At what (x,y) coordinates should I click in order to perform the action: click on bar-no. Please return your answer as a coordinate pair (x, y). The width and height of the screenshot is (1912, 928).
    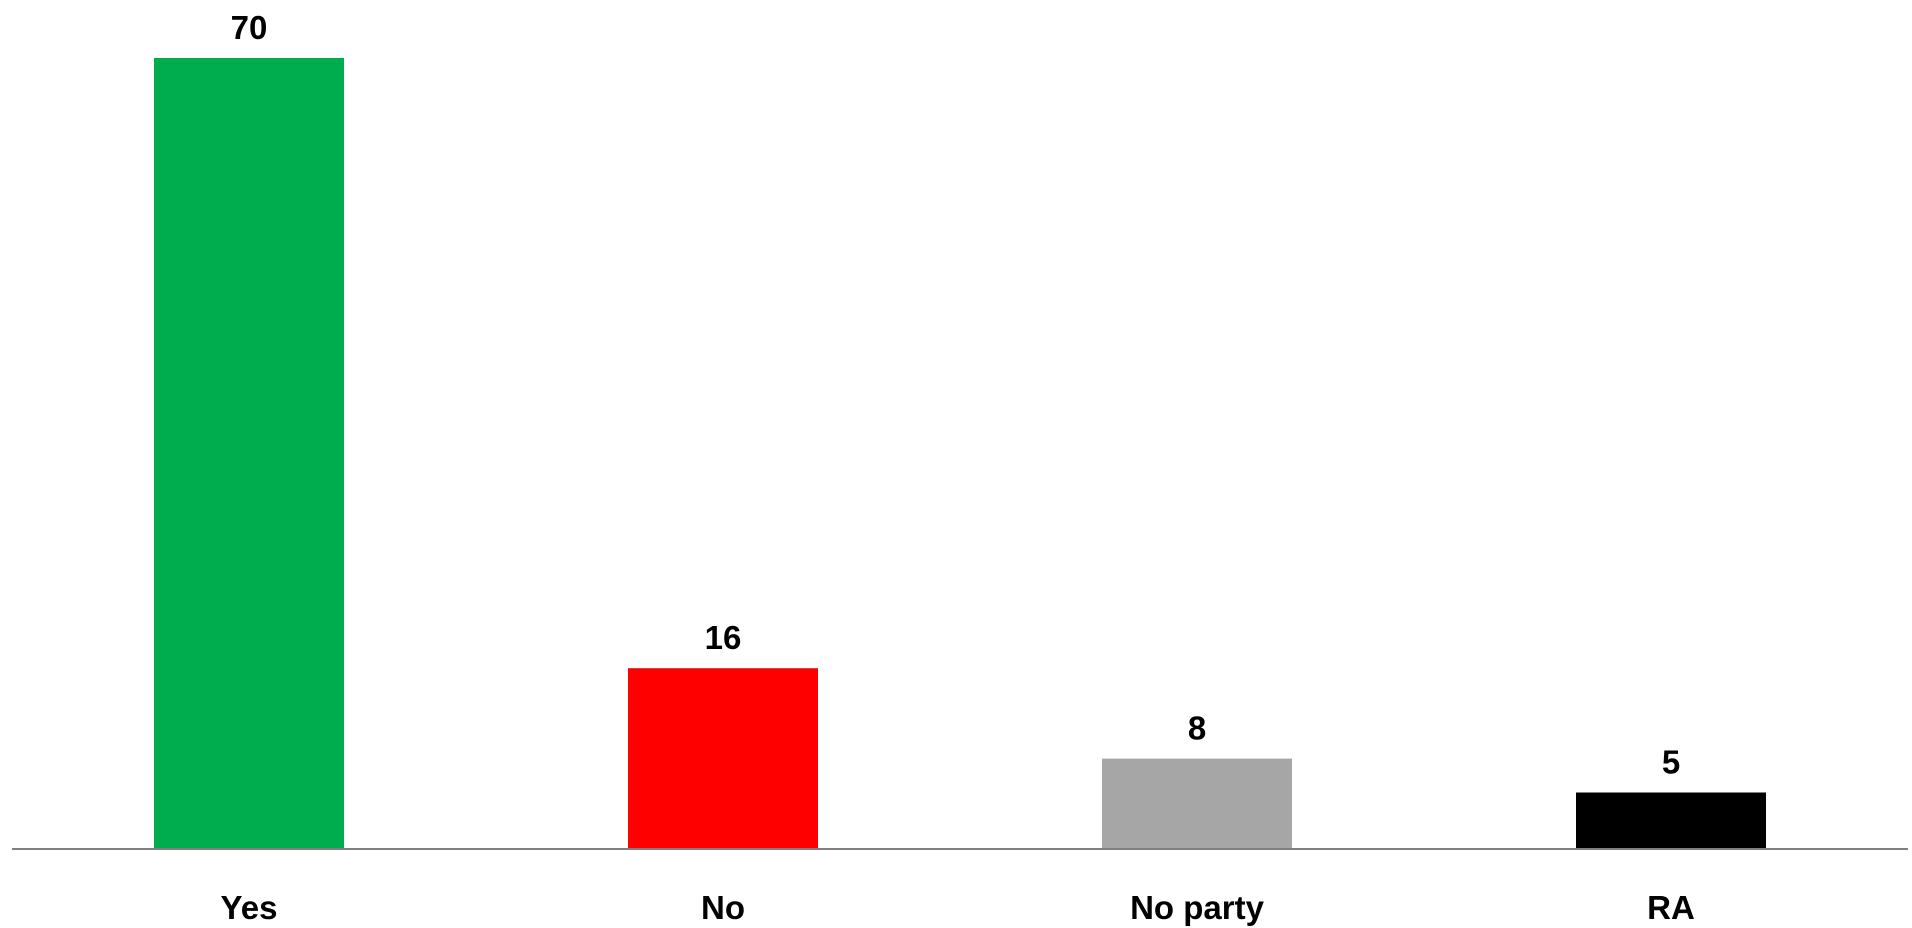
    Looking at the image, I should click on (723, 758).